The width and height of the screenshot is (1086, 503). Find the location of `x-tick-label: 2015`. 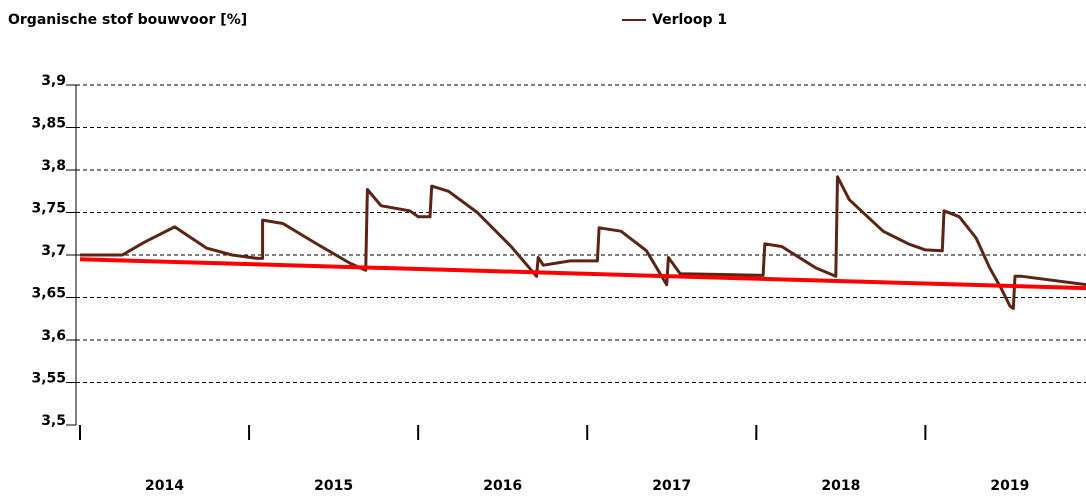

x-tick-label: 2015 is located at coordinates (333, 486).